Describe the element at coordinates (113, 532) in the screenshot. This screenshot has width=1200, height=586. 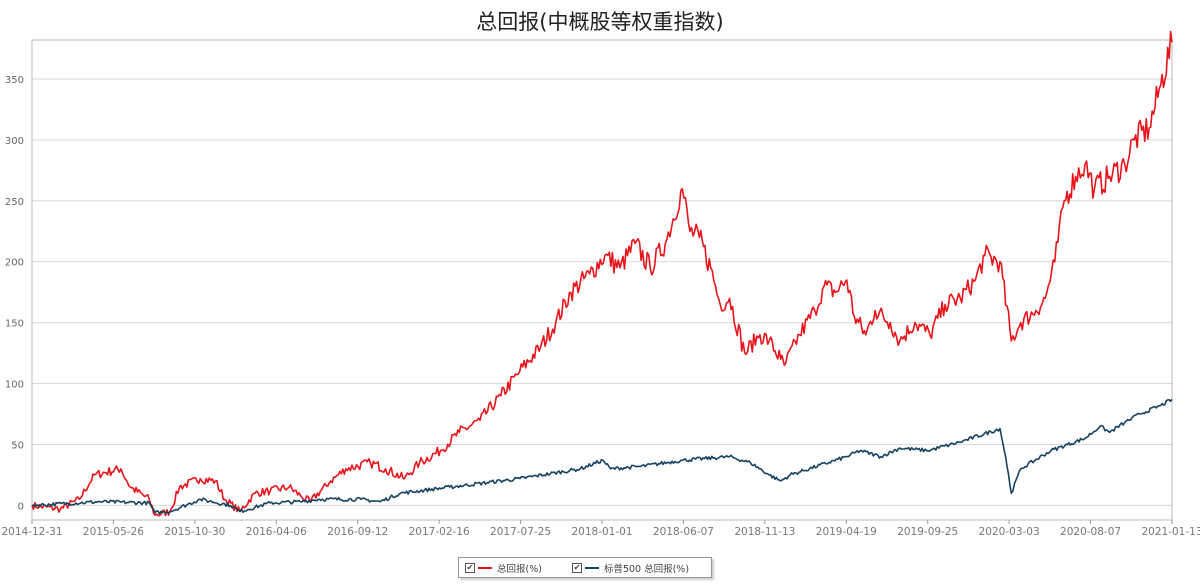
I see `x-tick-label: 2015-05-26` at that location.